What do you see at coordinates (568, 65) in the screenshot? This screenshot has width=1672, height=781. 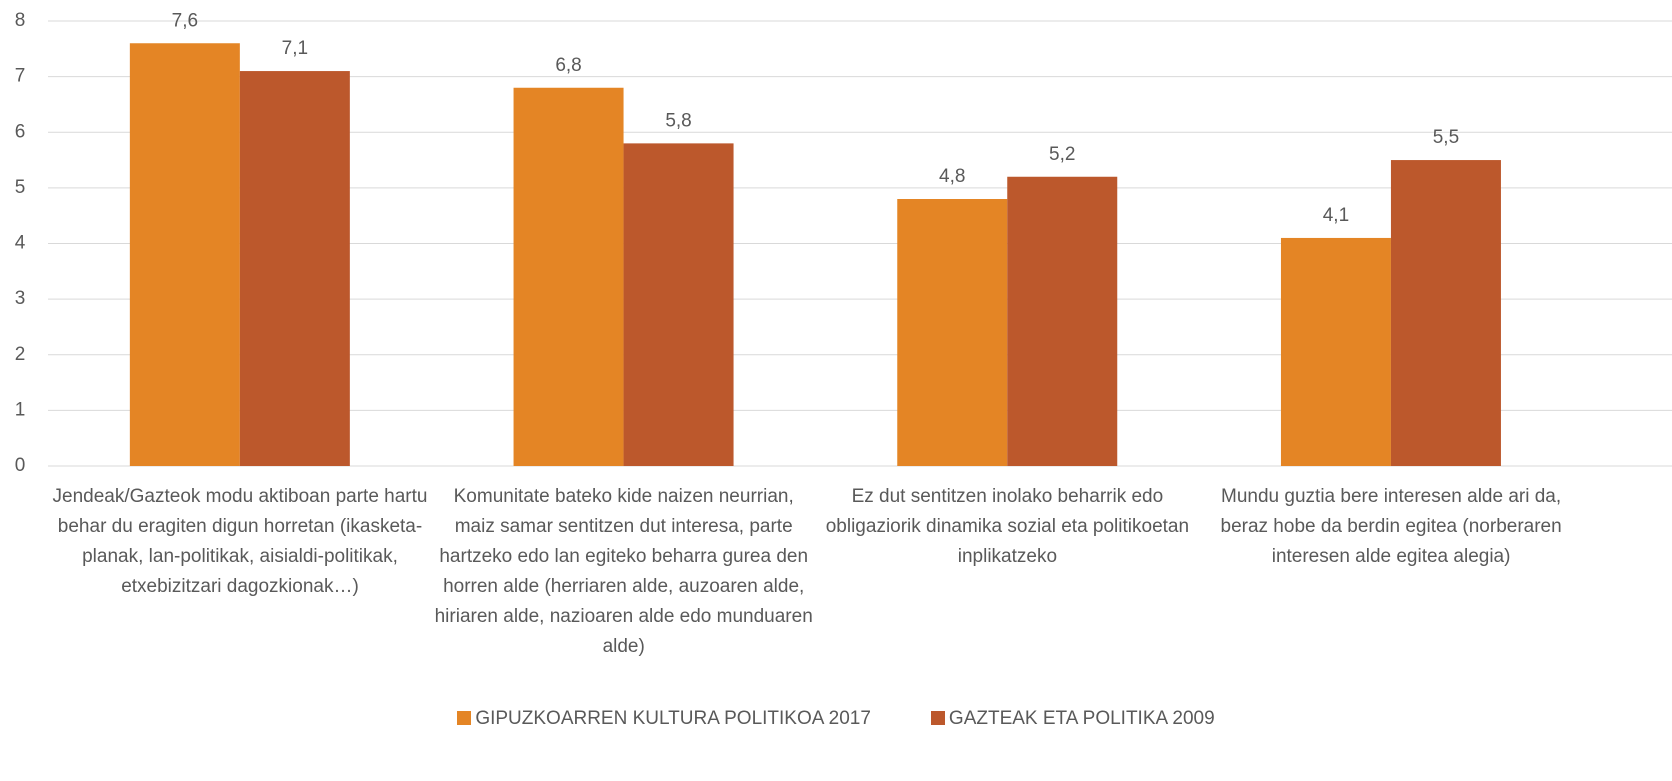 I see `data-label: 6,8` at bounding box center [568, 65].